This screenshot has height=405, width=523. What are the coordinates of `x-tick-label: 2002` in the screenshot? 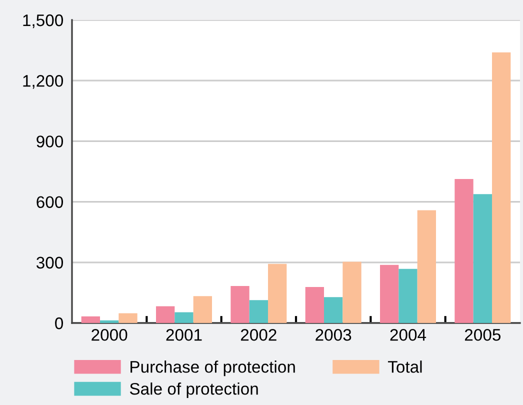 It's located at (258, 334).